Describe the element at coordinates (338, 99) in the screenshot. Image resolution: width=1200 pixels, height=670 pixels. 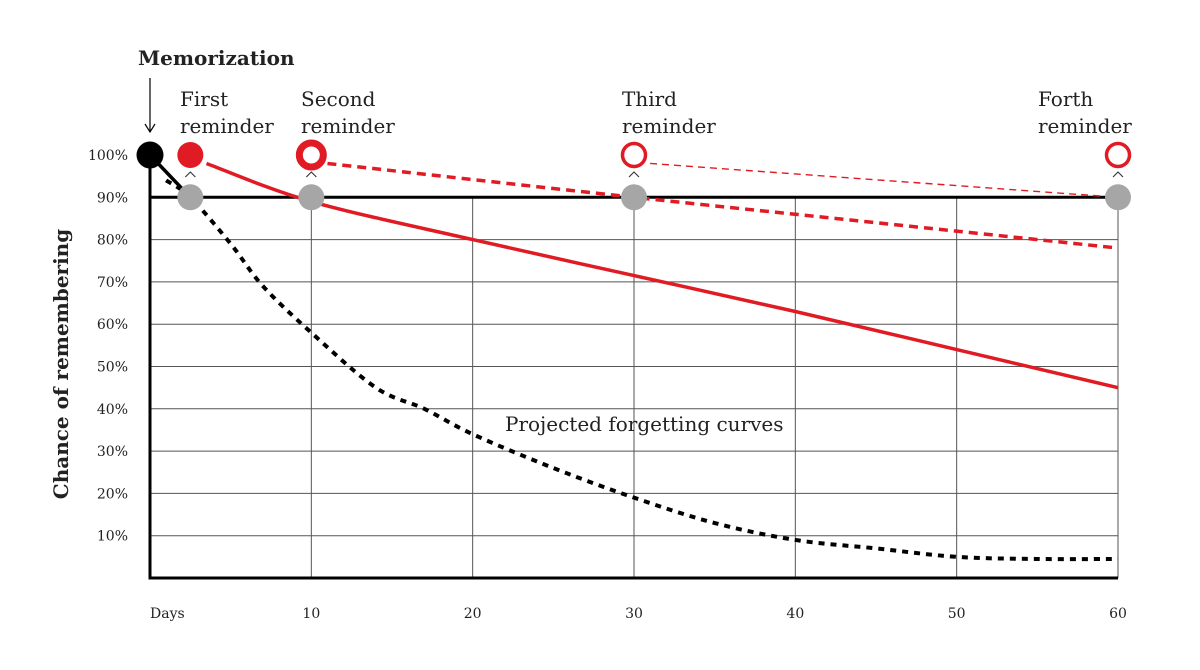
I see `reminder-2-line1: Second` at that location.